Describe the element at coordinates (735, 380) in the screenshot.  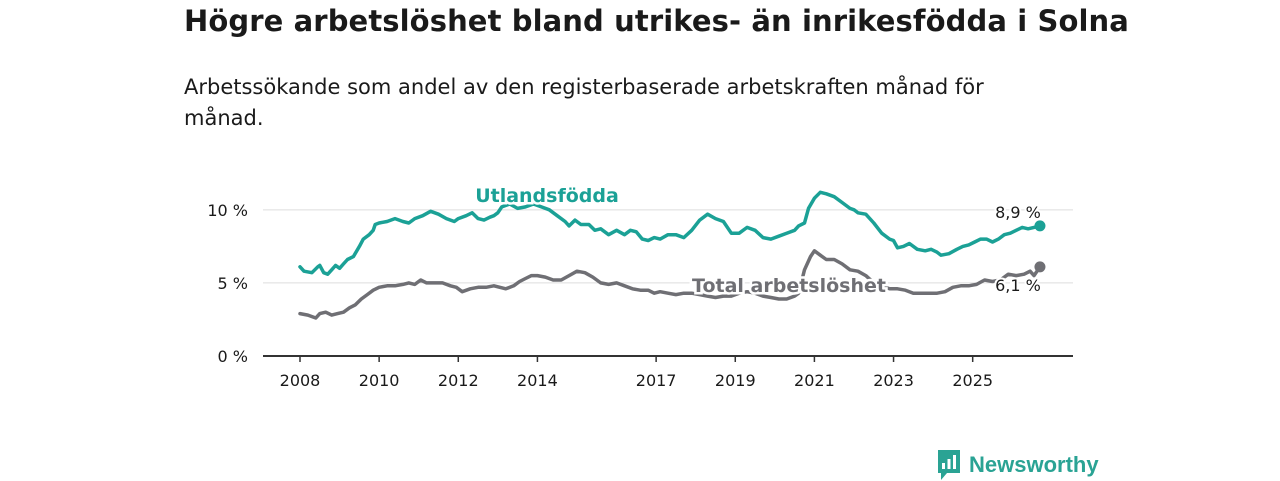
I see `x-tick-label: 2019` at that location.